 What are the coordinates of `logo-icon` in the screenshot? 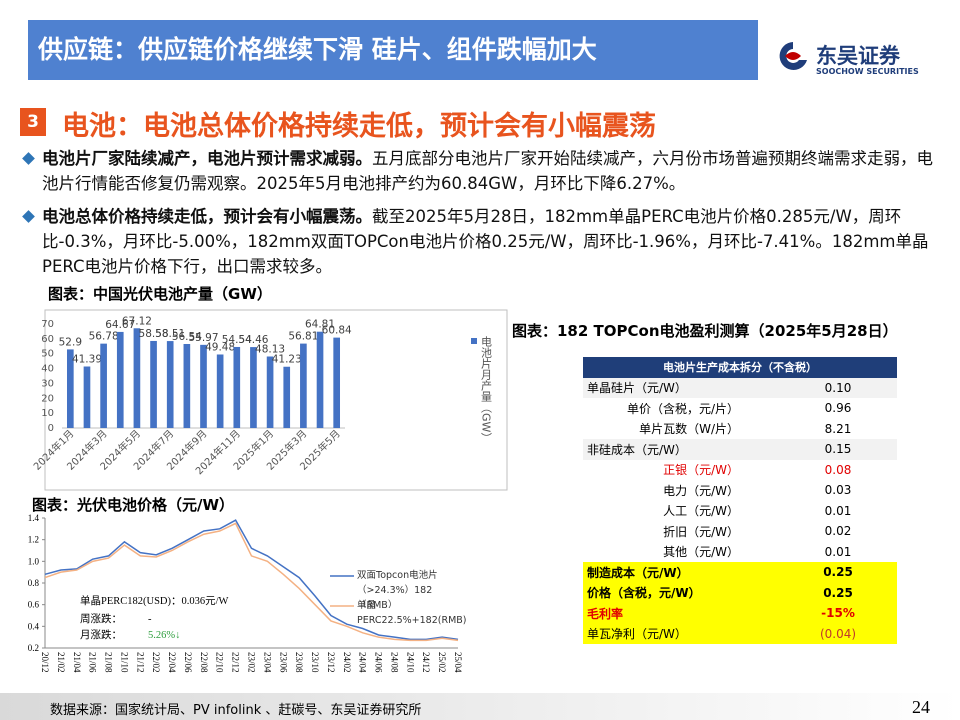 It's located at (793, 56).